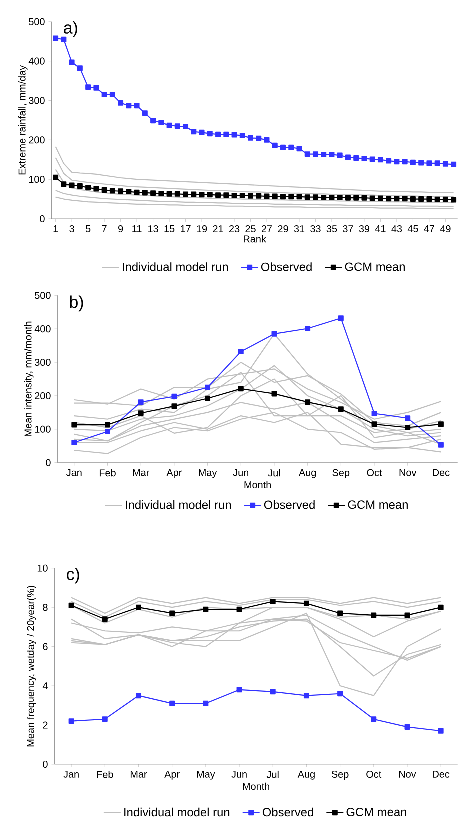  Describe the element at coordinates (45, 646) in the screenshot. I see `y-tick-label: 6` at that location.